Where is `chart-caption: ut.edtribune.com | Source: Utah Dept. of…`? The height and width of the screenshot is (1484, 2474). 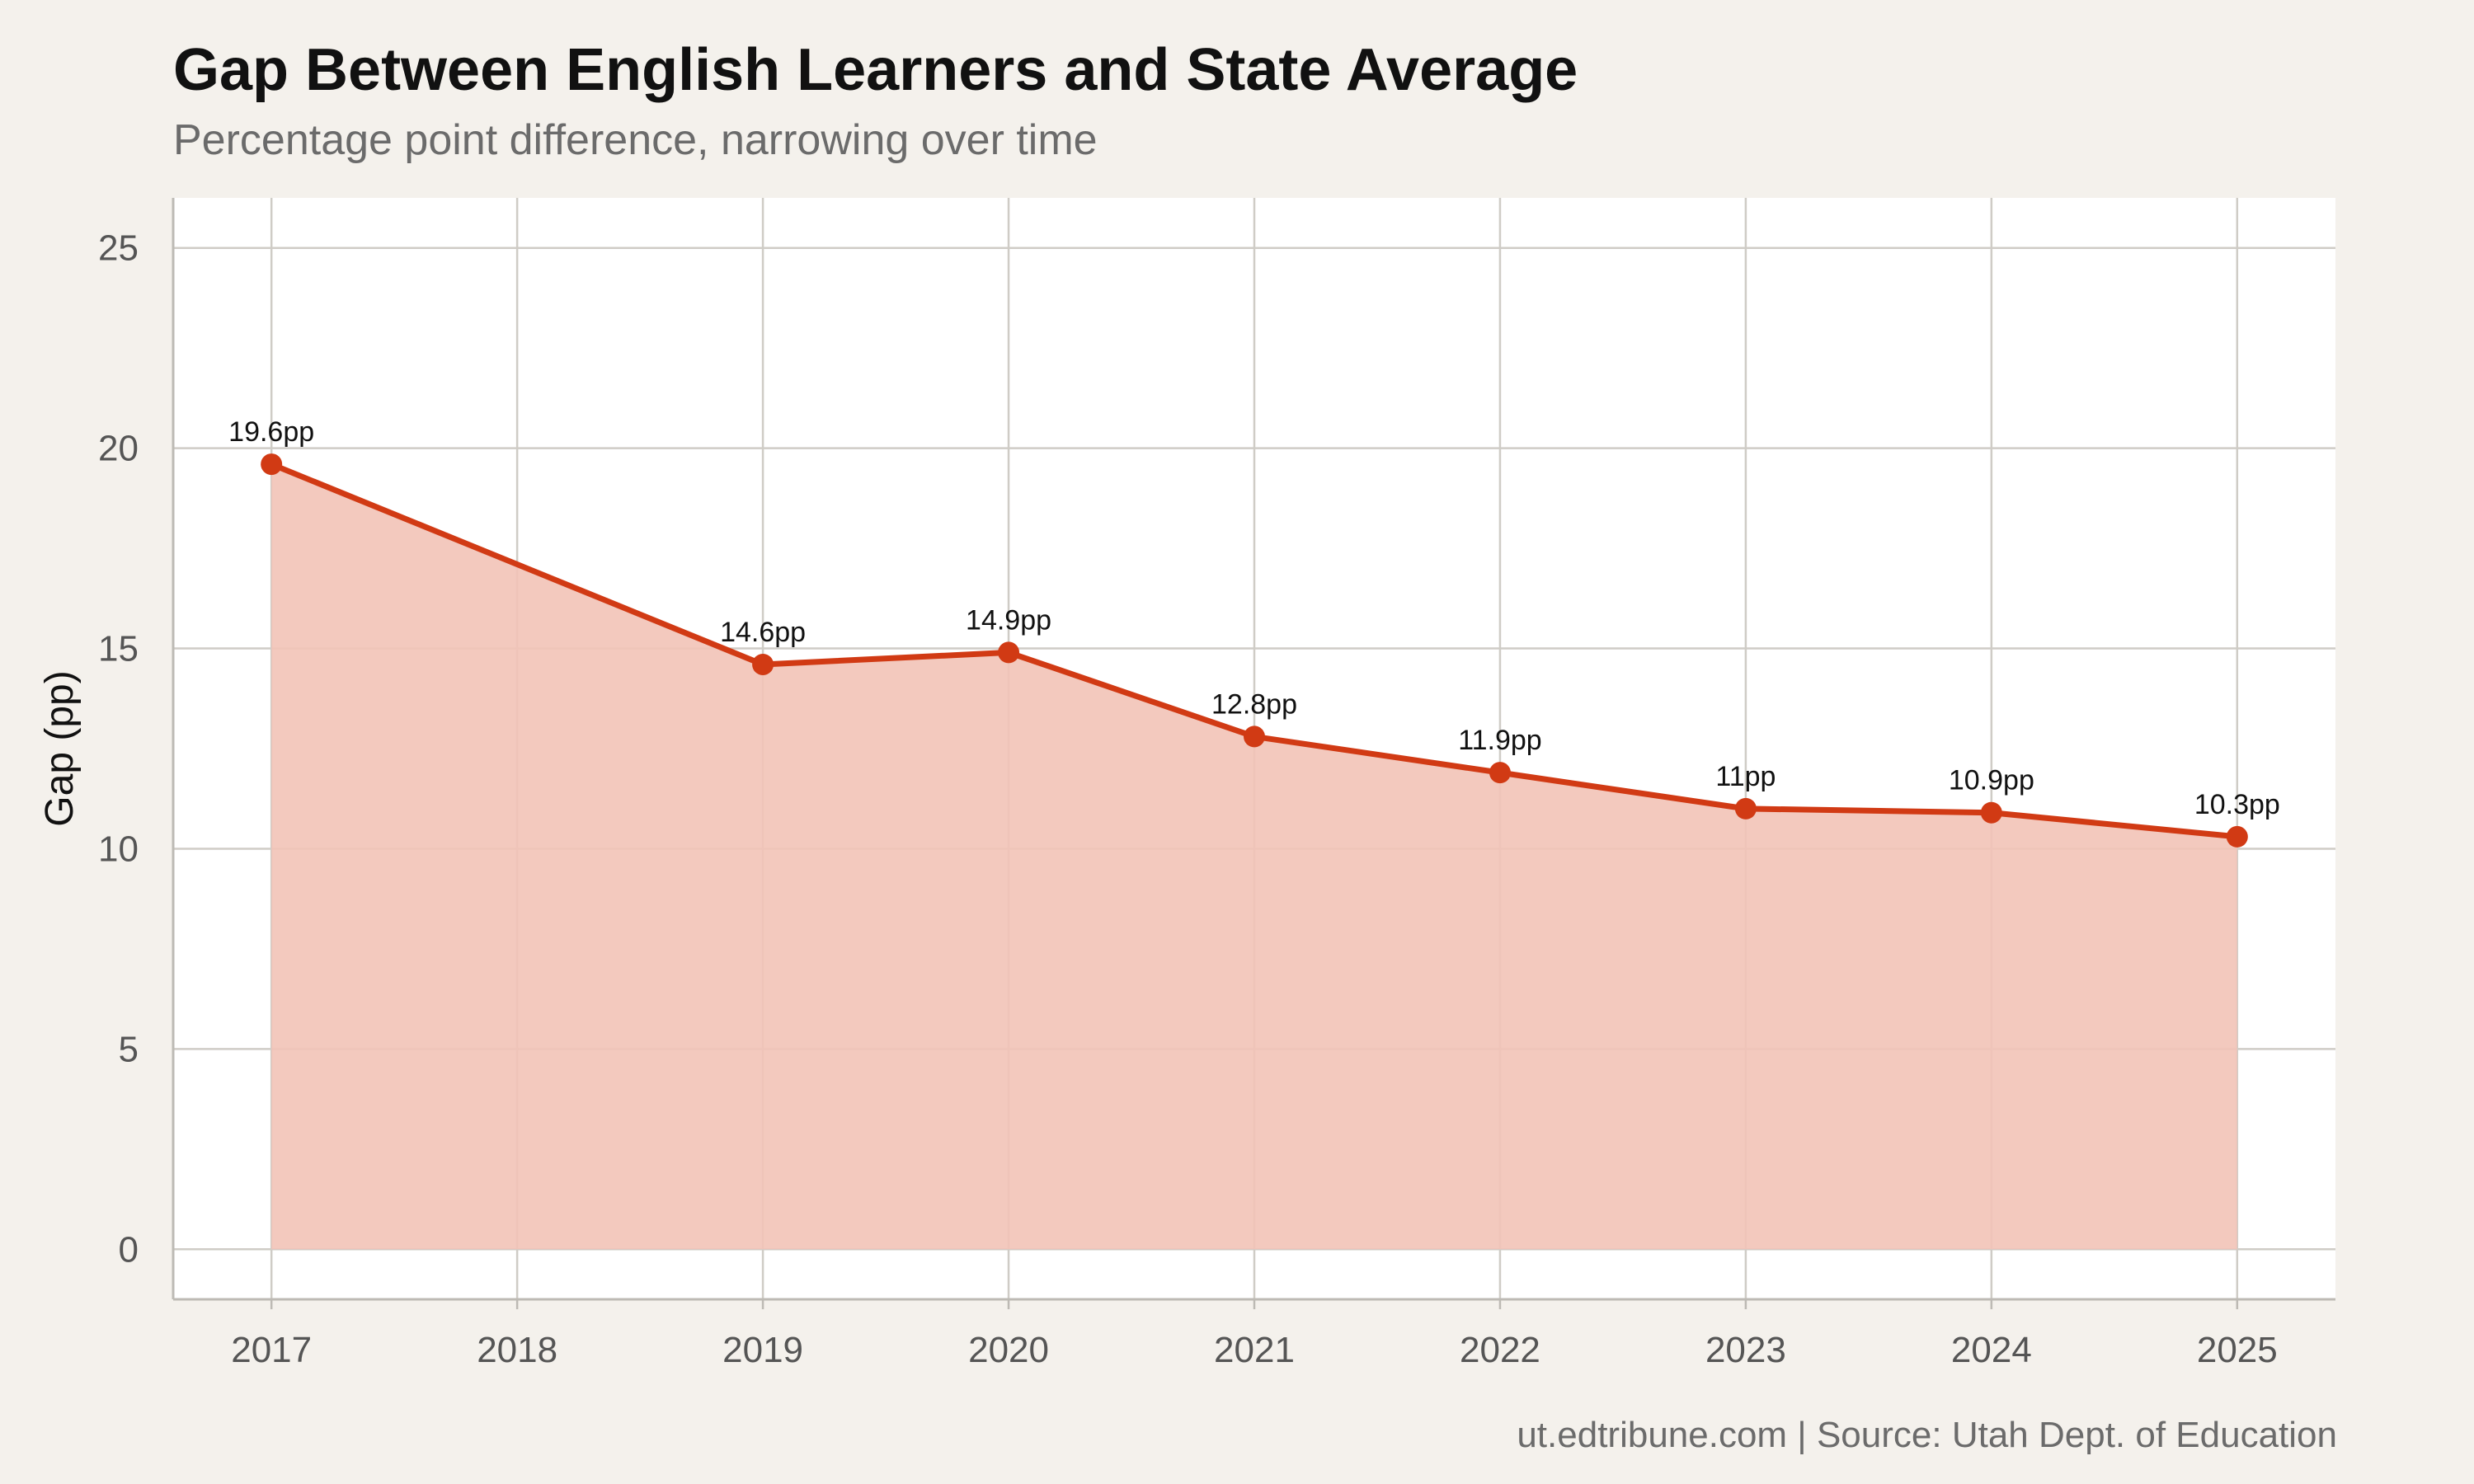 chart-caption: ut.edtribune.com | Source: Utah Dept. of… is located at coordinates (1927, 1435).